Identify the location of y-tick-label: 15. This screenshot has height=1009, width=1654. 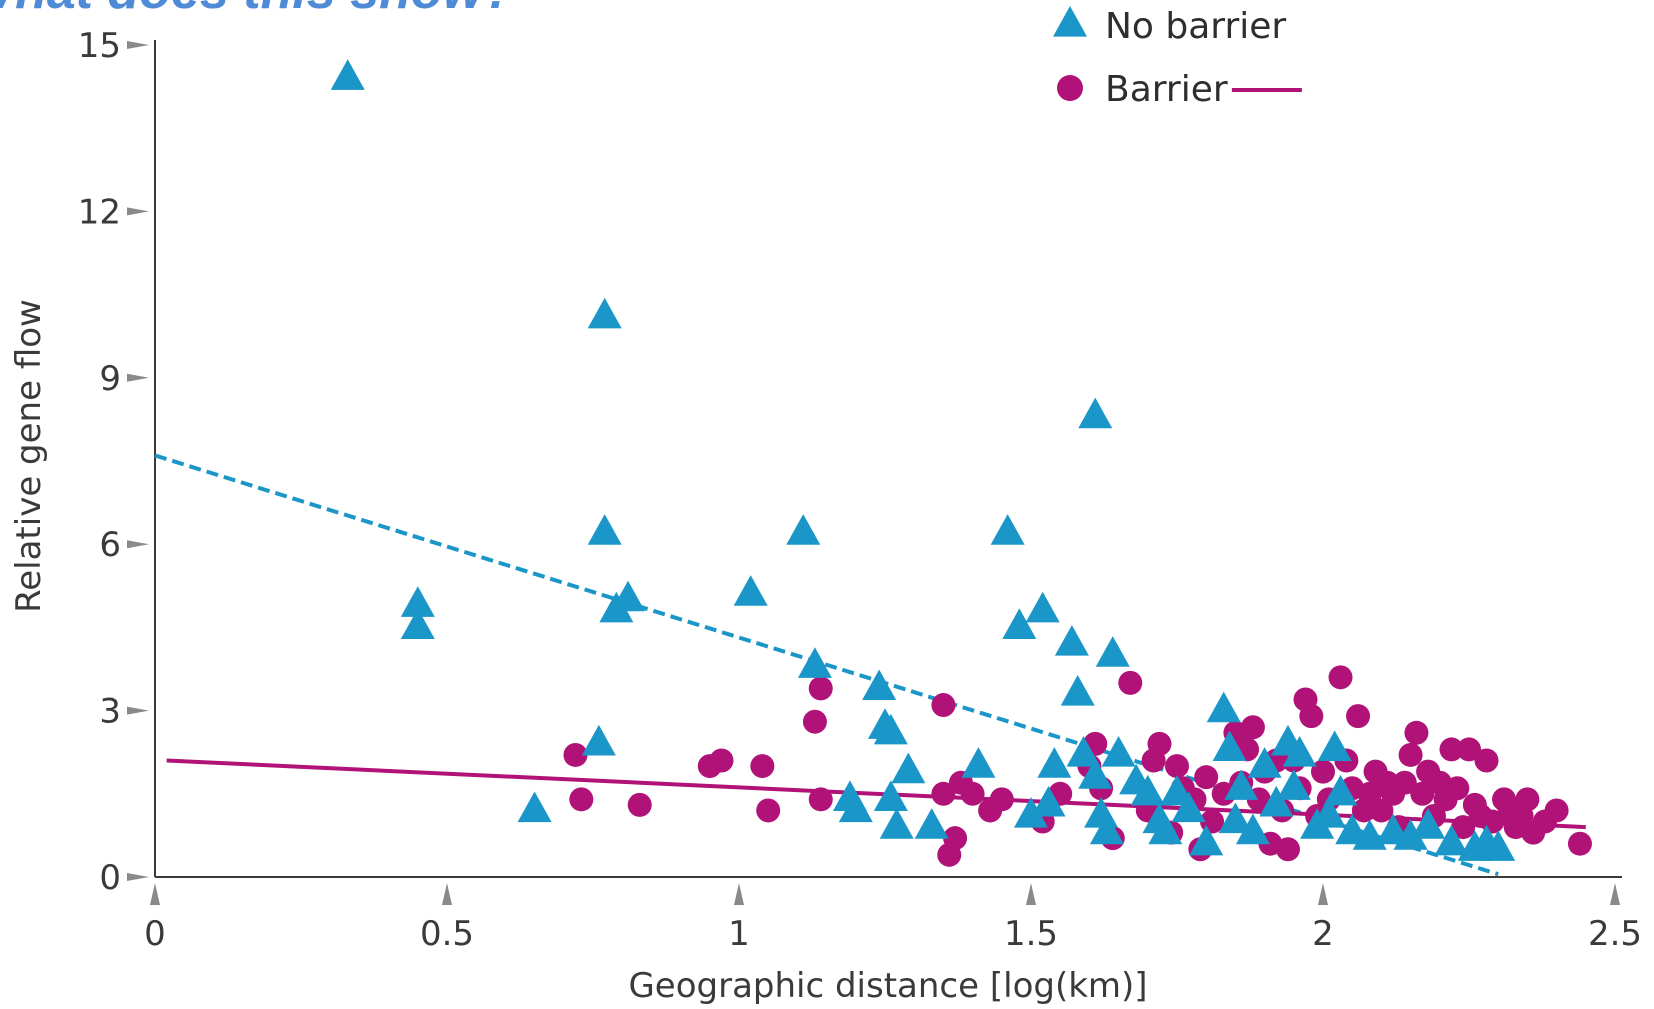
(99, 46).